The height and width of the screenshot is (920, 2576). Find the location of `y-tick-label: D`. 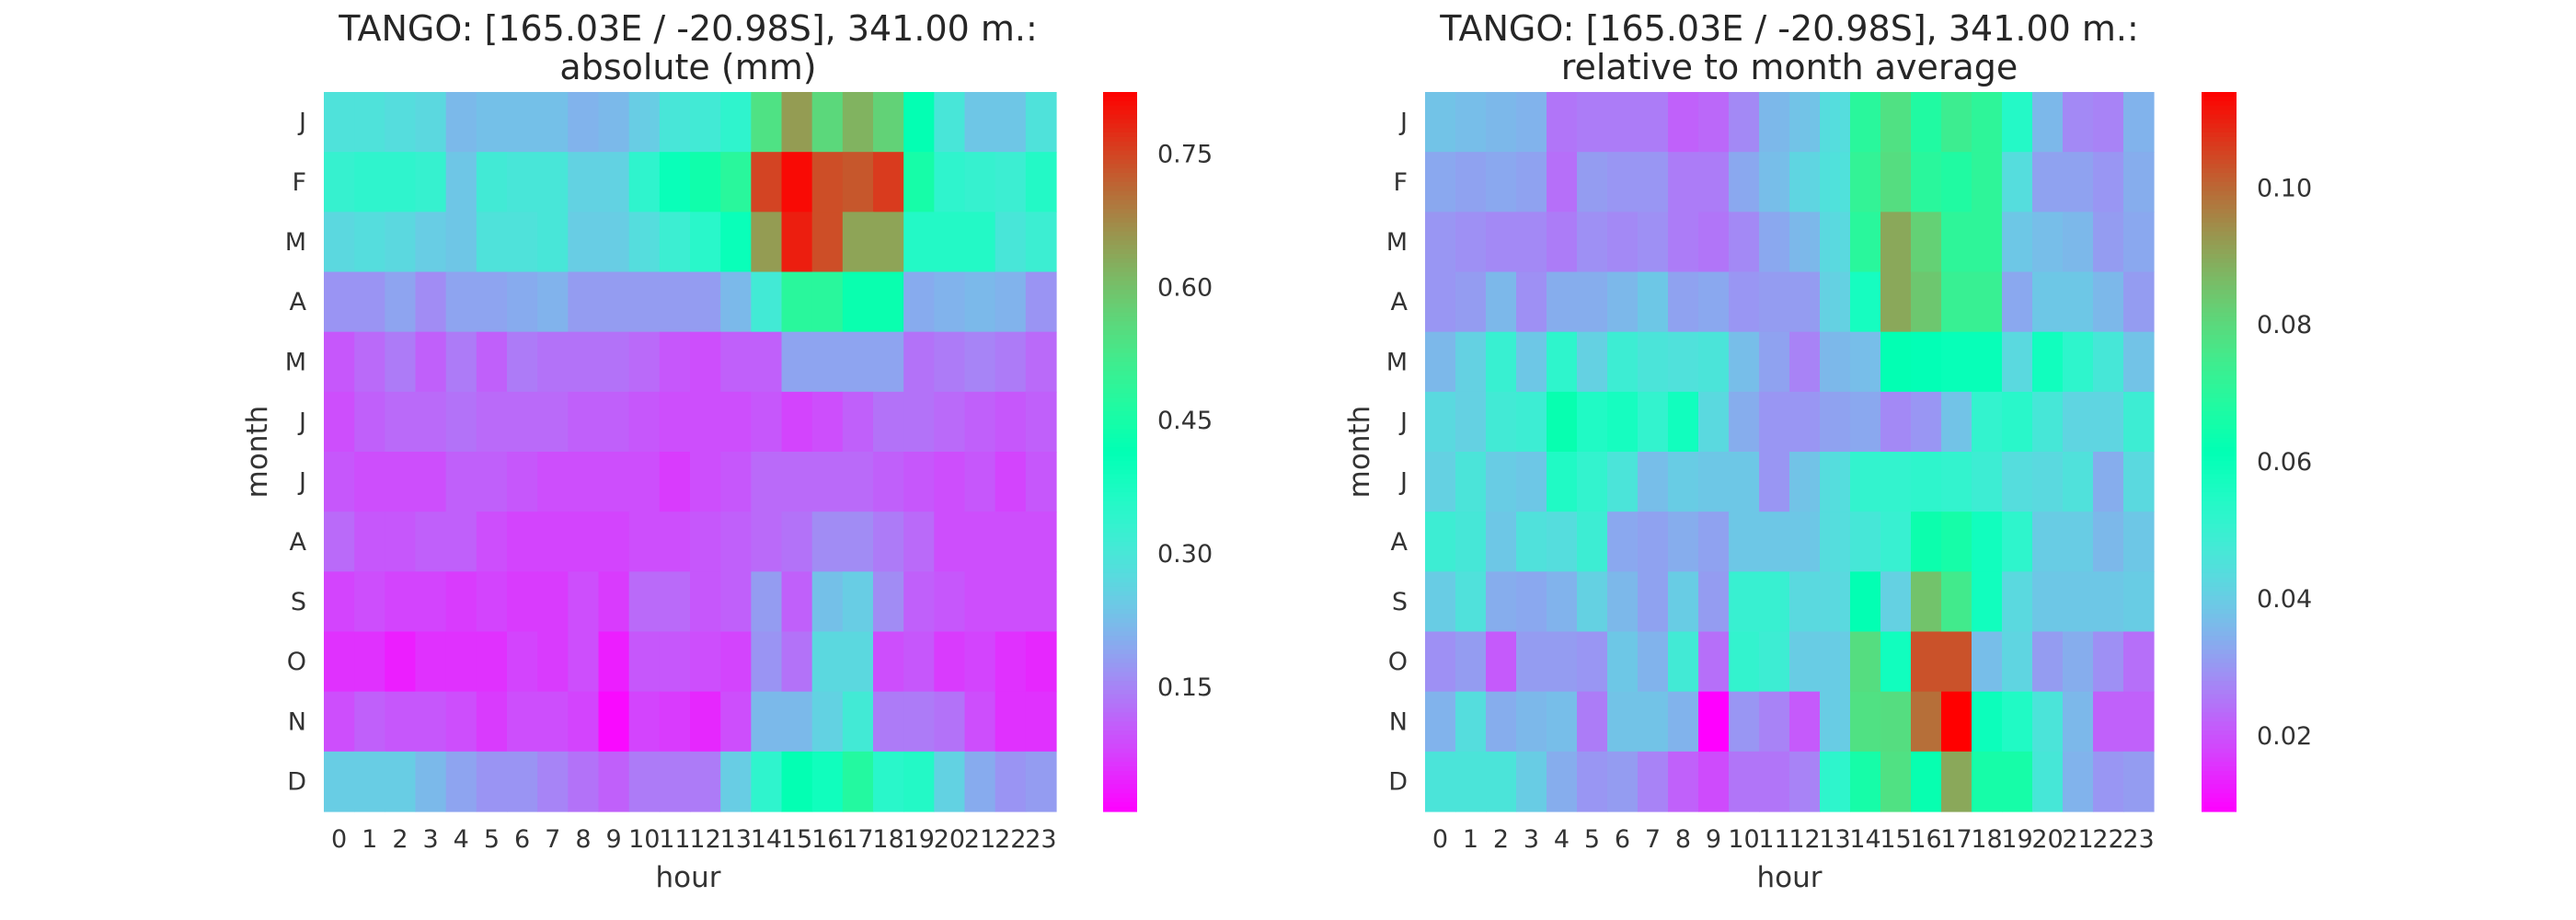

y-tick-label: D is located at coordinates (296, 781).